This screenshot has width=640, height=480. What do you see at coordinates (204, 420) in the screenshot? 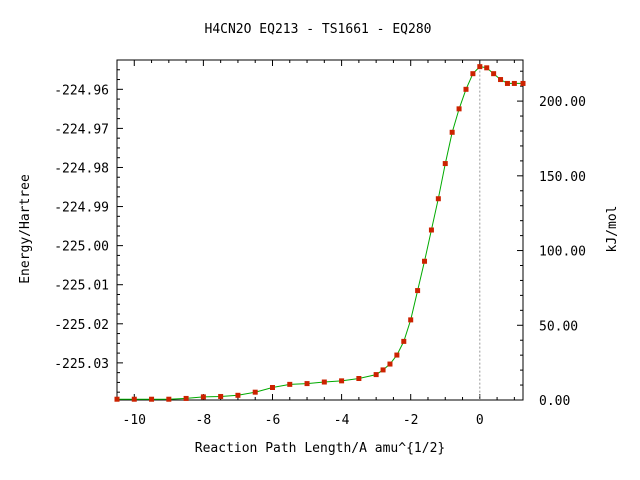
I see `x-tick-label: -8` at bounding box center [204, 420].